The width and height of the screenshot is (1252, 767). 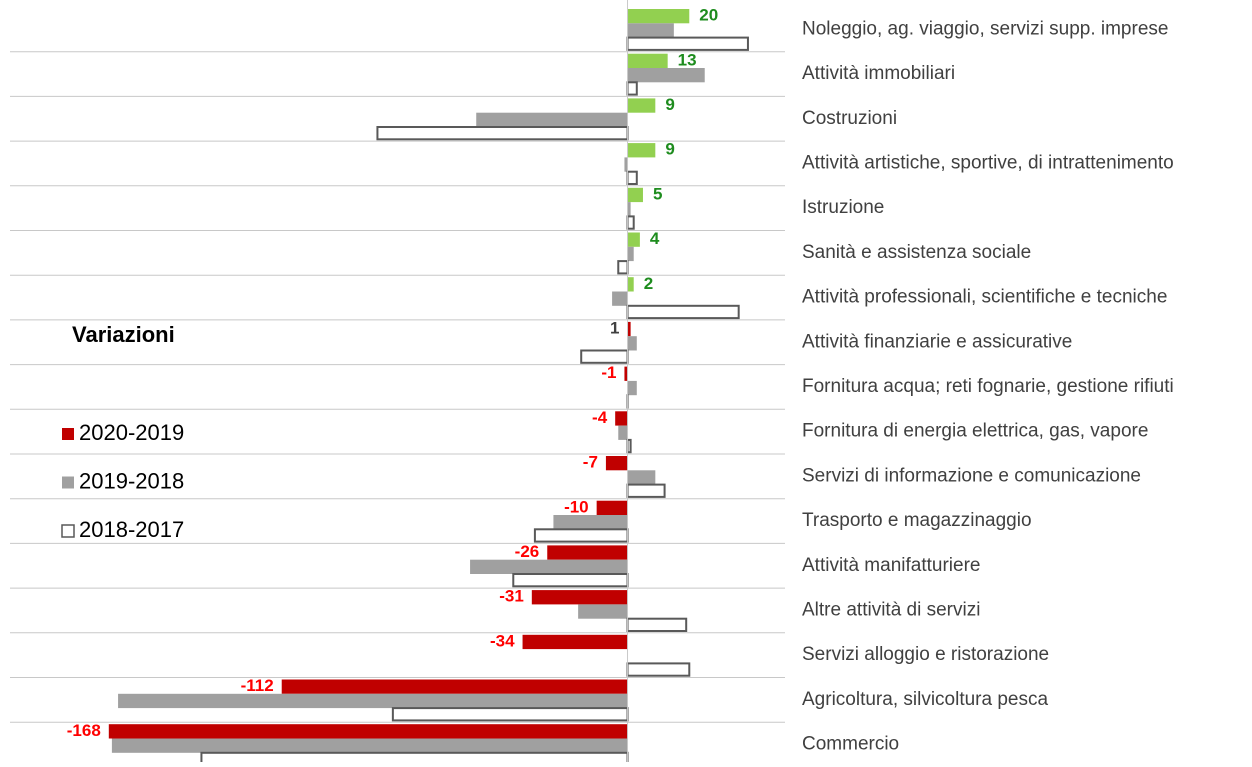 I want to click on data-label: -168, so click(x=84, y=730).